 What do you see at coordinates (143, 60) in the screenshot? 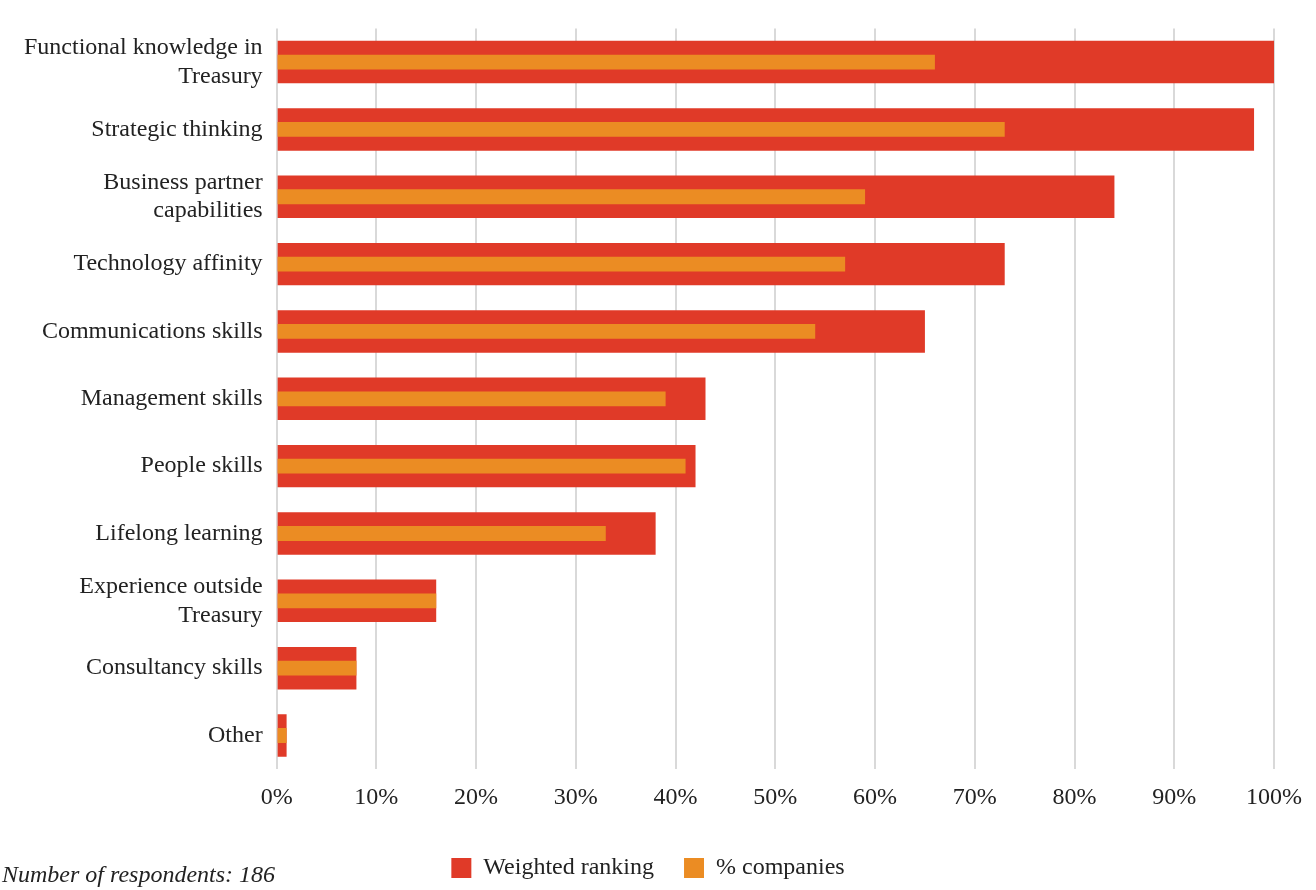
I see `y-tick-label: Functional knowledge in Treasury` at bounding box center [143, 60].